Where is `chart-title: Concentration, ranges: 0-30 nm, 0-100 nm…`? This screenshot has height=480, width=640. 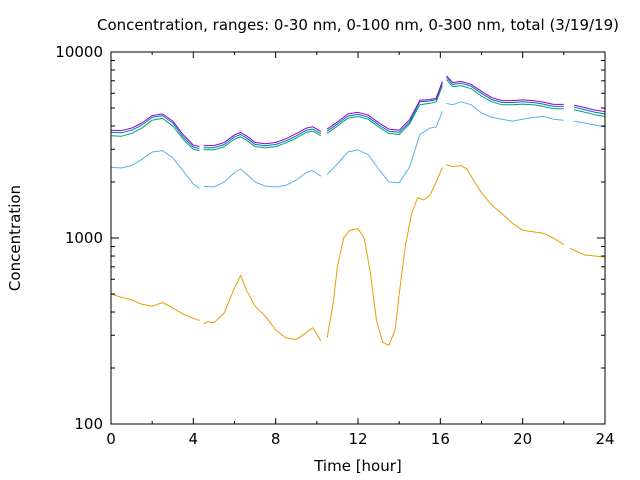 chart-title: Concentration, ranges: 0-30 nm, 0-100 nm… is located at coordinates (358, 25).